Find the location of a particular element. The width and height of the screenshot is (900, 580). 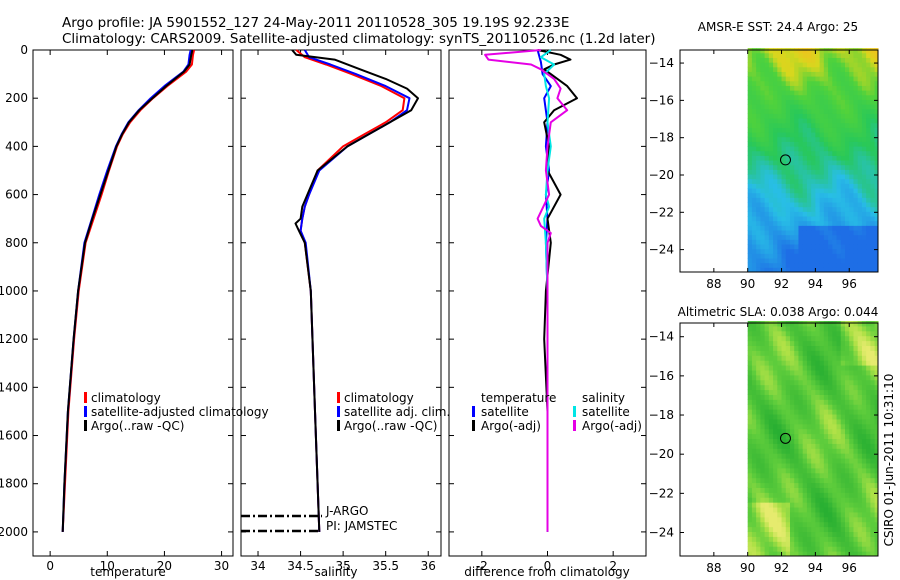

y-tick-label: −14 is located at coordinates (661, 337).